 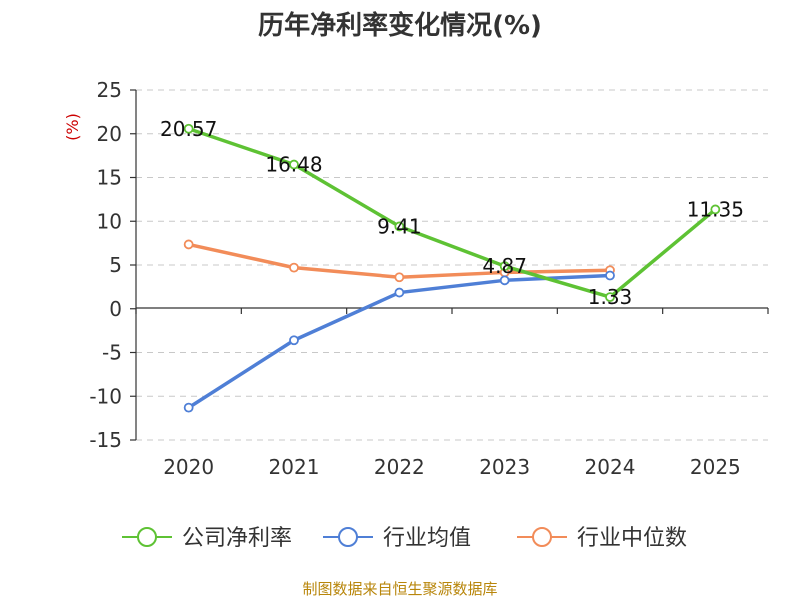 What do you see at coordinates (105, 396) in the screenshot?
I see `y-tick-label: -10` at bounding box center [105, 396].